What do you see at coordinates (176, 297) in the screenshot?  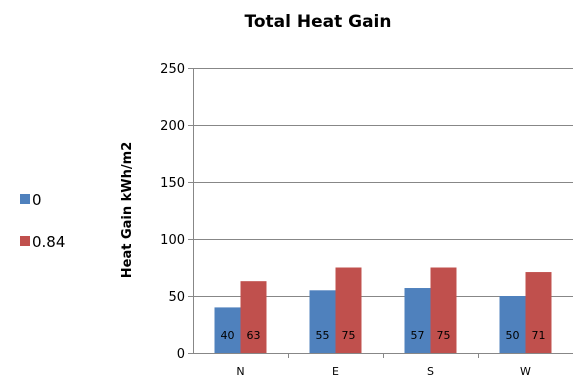 I see `y-tick-label: 50` at bounding box center [176, 297].